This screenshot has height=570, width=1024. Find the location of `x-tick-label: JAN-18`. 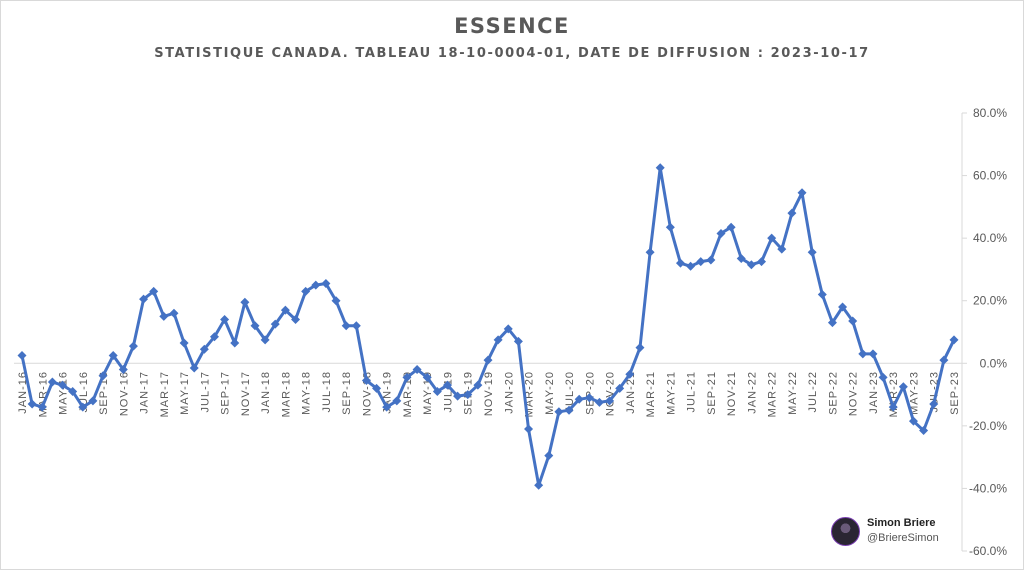

x-tick-label: JAN-18 is located at coordinates (266, 392).